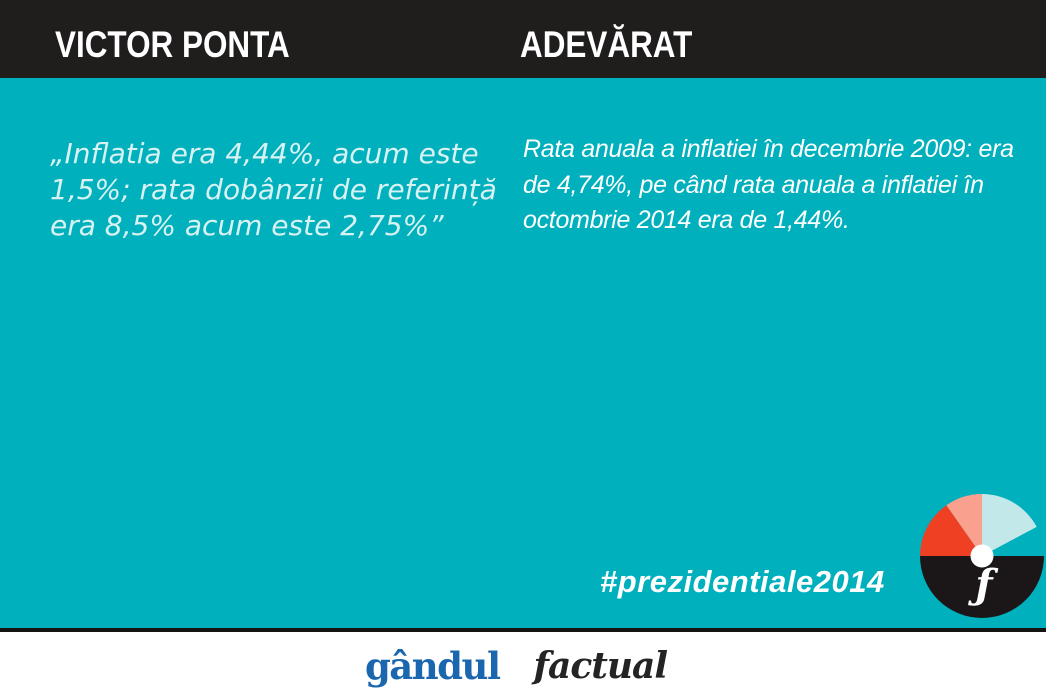 This screenshot has width=1046, height=700. I want to click on verdict-label: ADEVĂRAT, so click(606, 44).